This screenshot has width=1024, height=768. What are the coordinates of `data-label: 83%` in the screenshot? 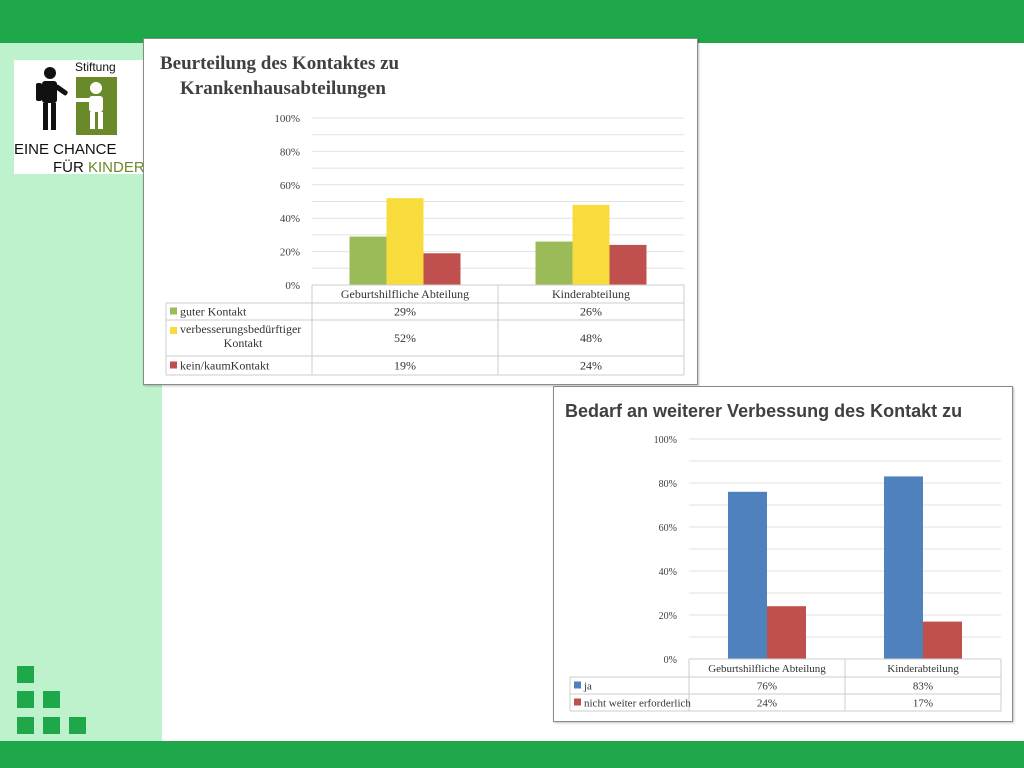 It's located at (923, 687).